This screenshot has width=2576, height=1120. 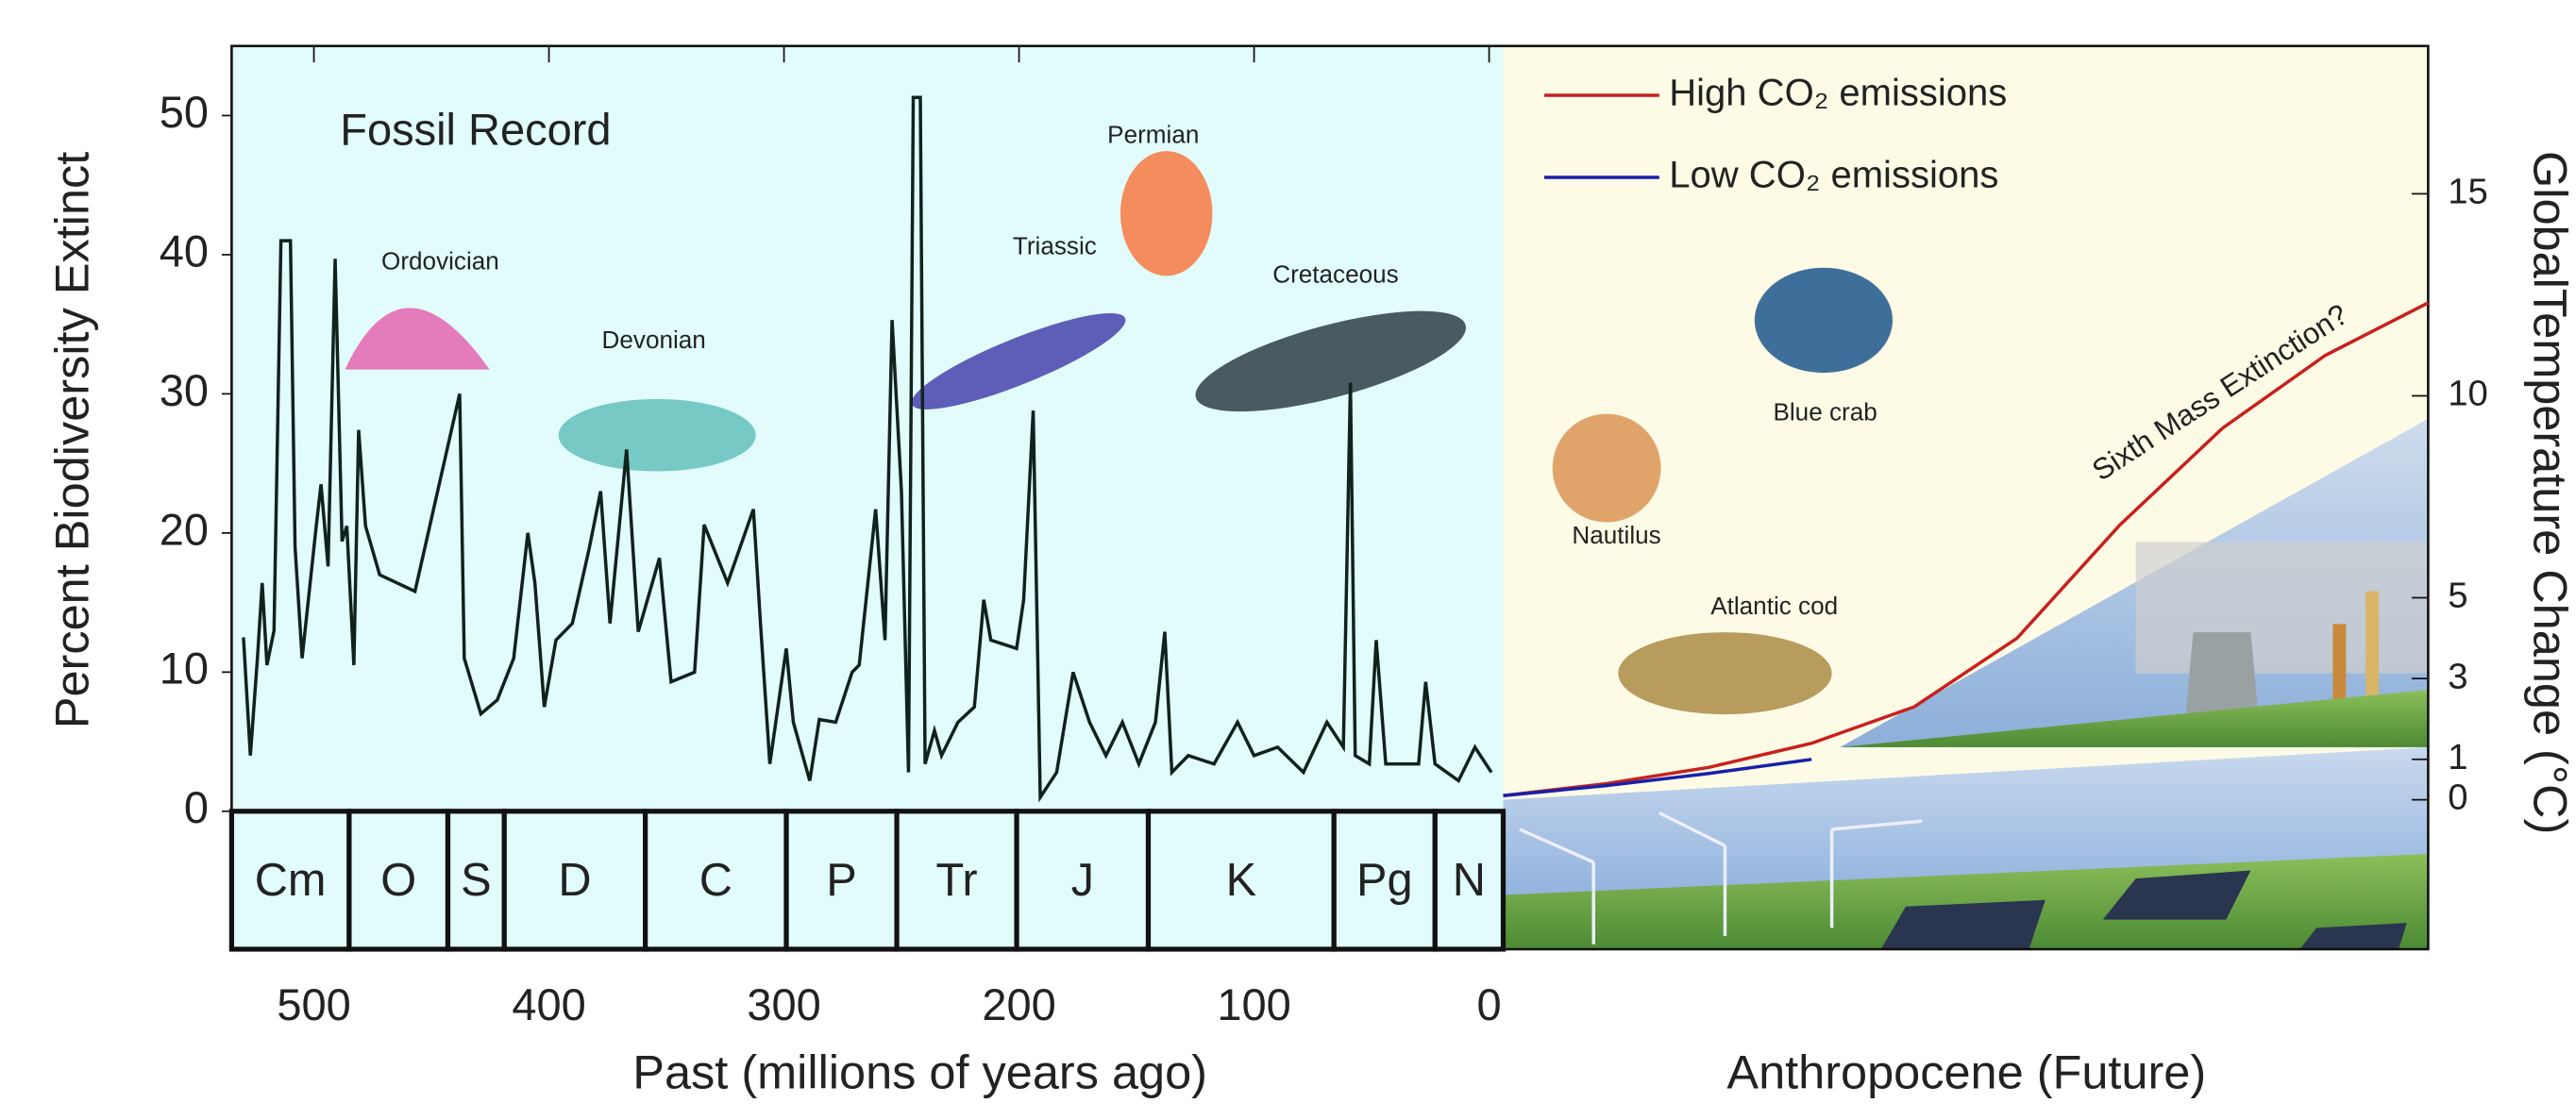 I want to click on y-tick-label: 10, so click(x=184, y=669).